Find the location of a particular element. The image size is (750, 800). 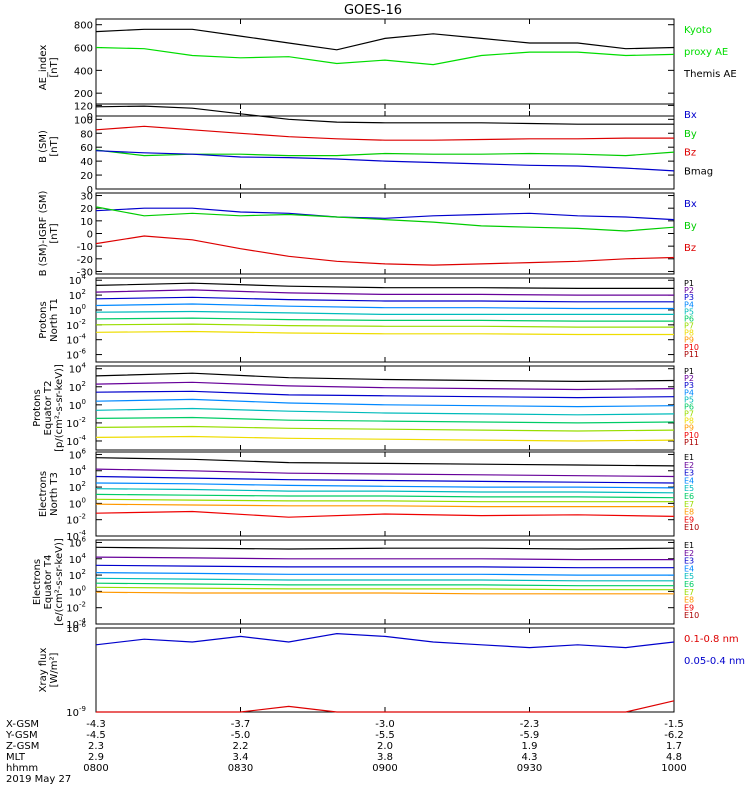

footer-value: -1.5 is located at coordinates (674, 724).